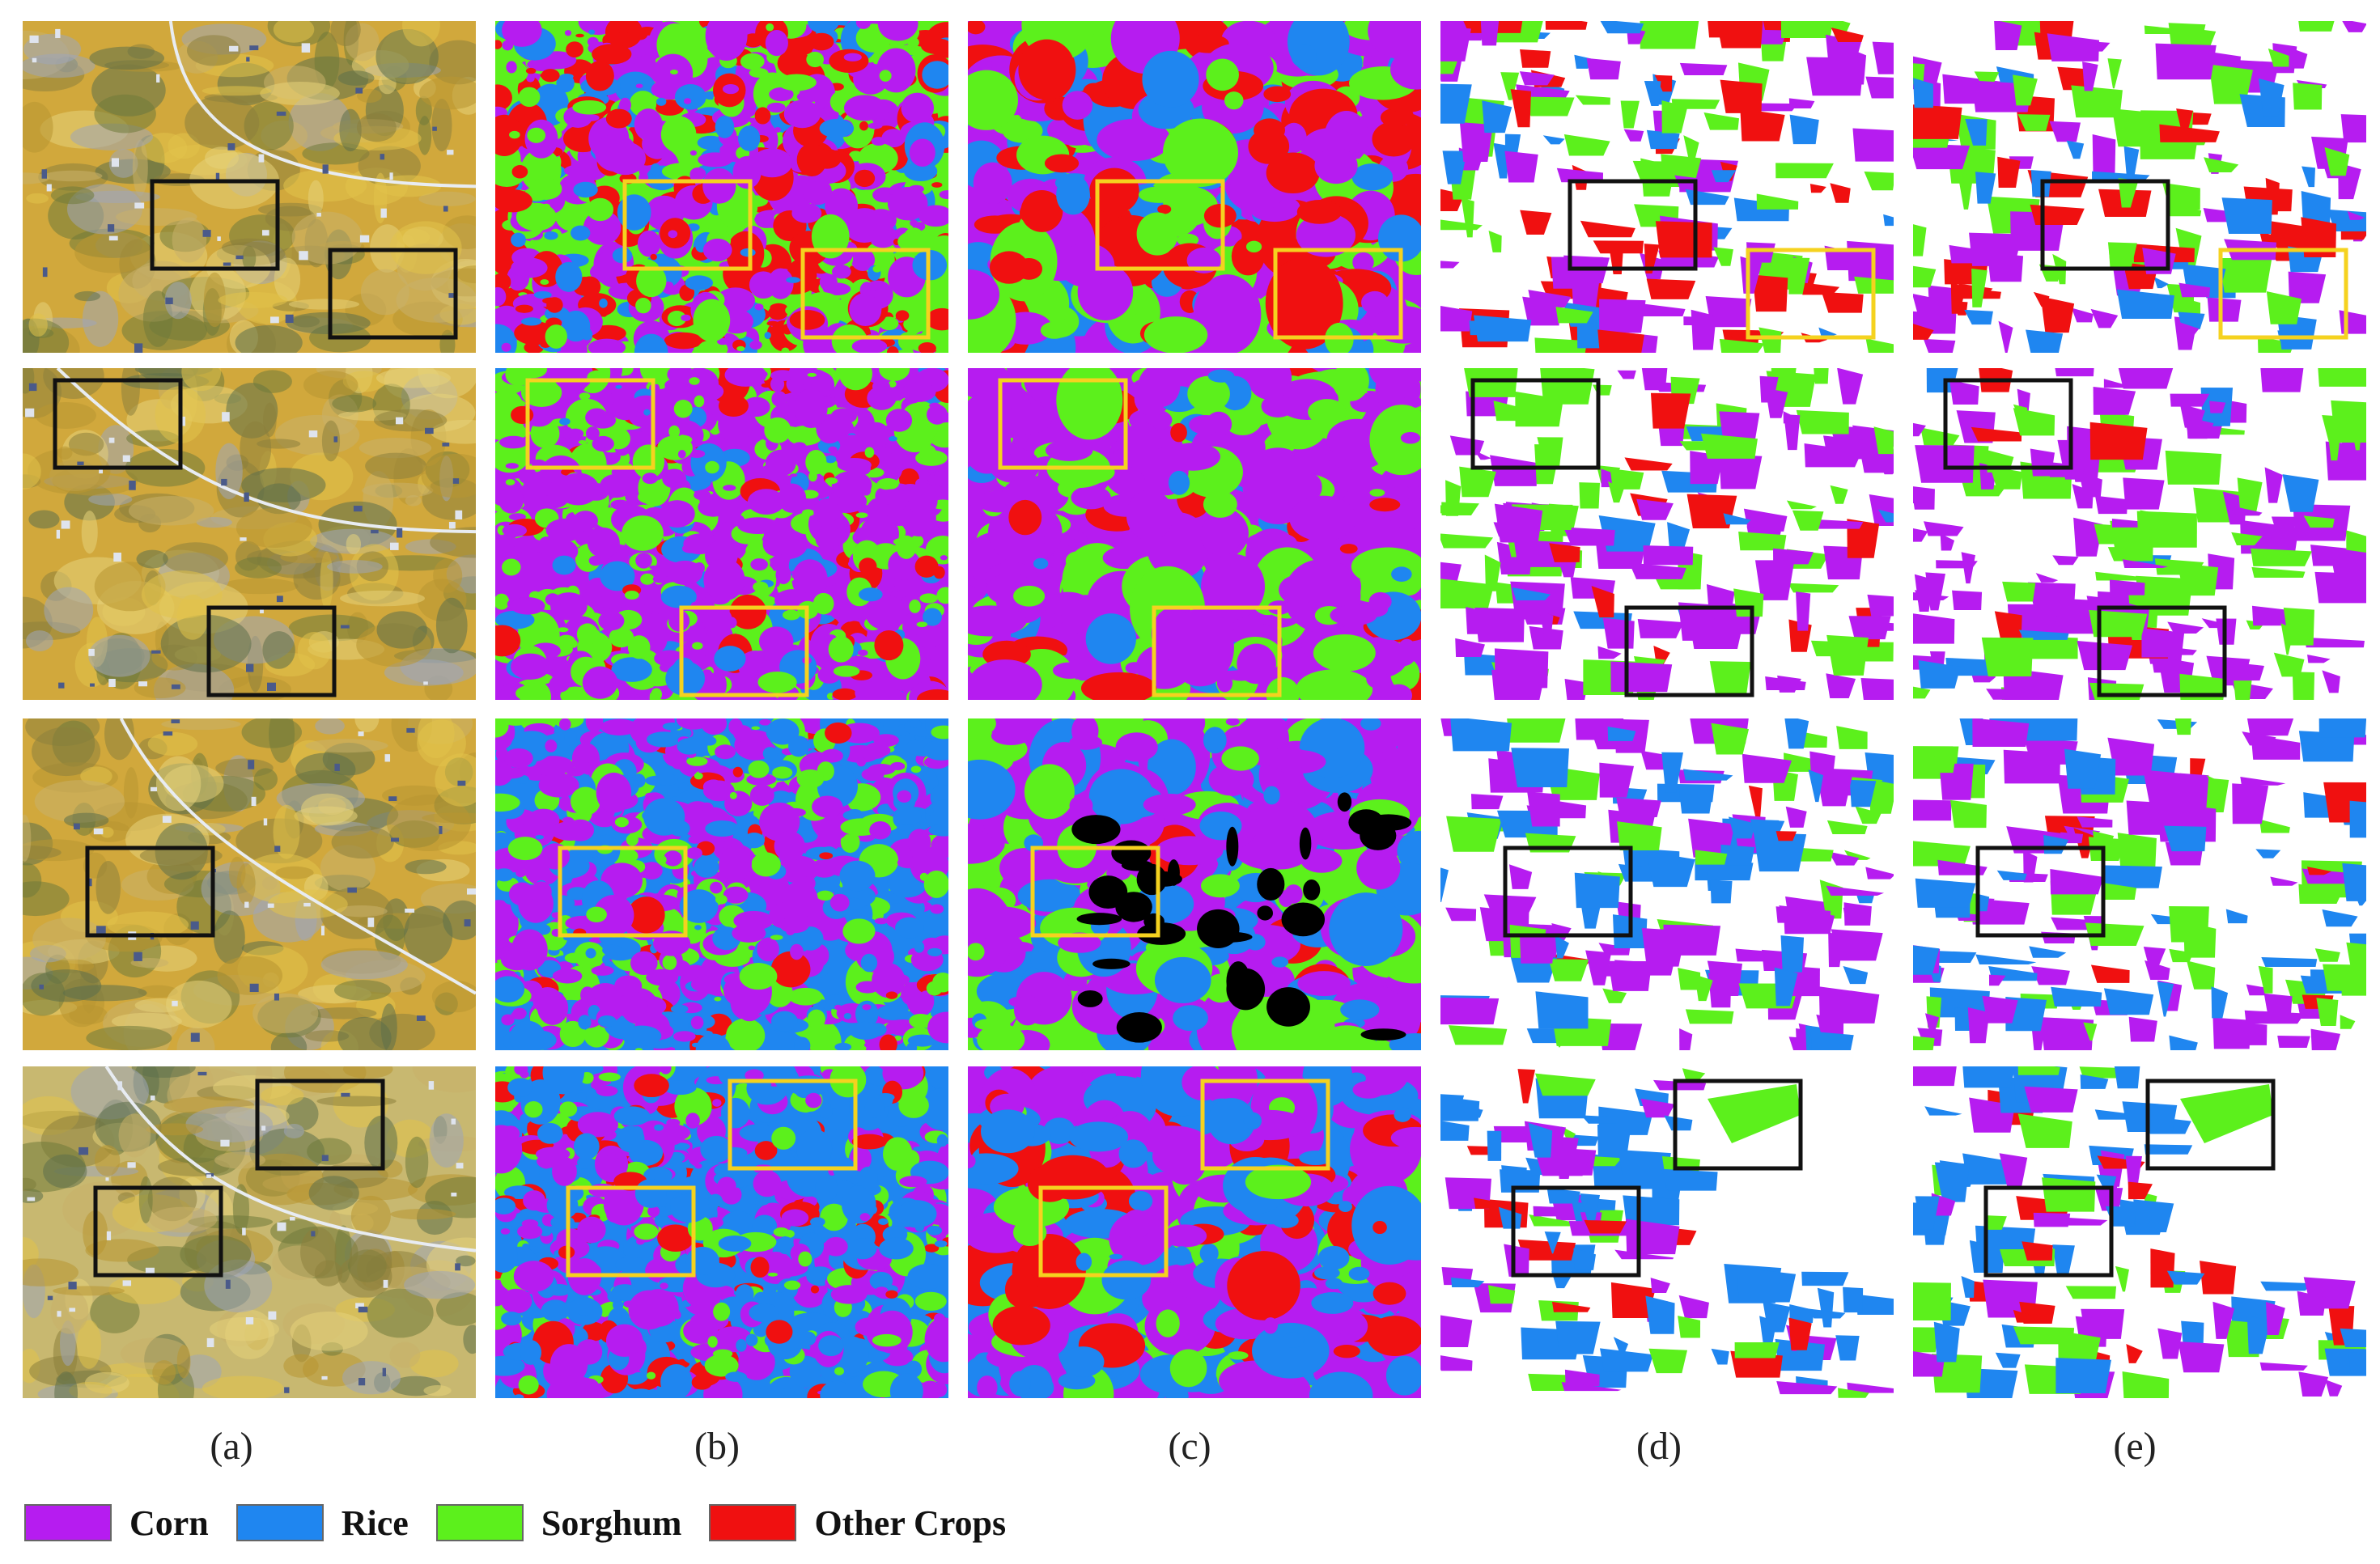  What do you see at coordinates (611, 1523) in the screenshot?
I see `legend-label-sorghum: Sorghum` at bounding box center [611, 1523].